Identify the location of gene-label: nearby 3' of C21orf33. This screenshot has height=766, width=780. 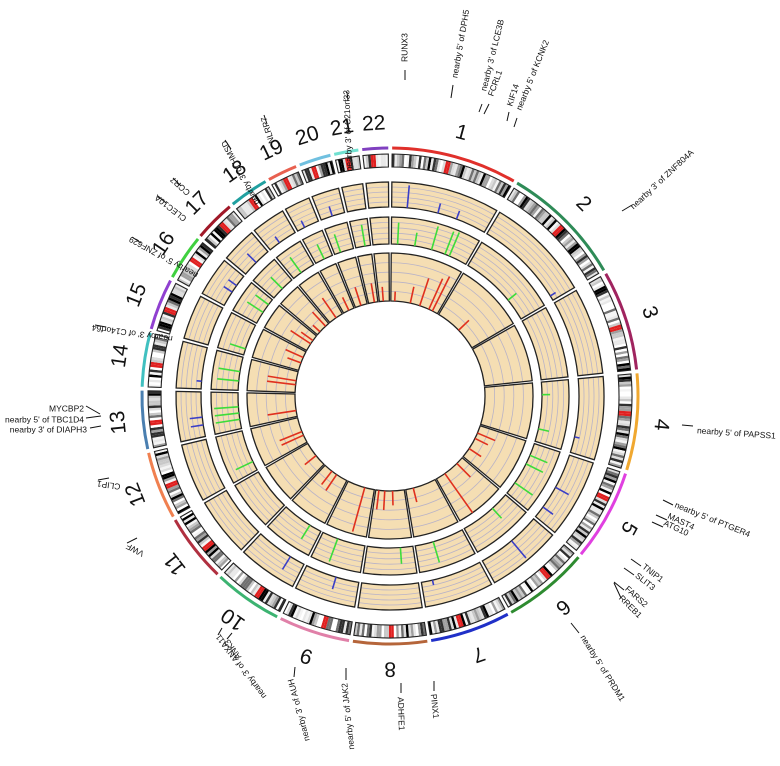
(347, 131).